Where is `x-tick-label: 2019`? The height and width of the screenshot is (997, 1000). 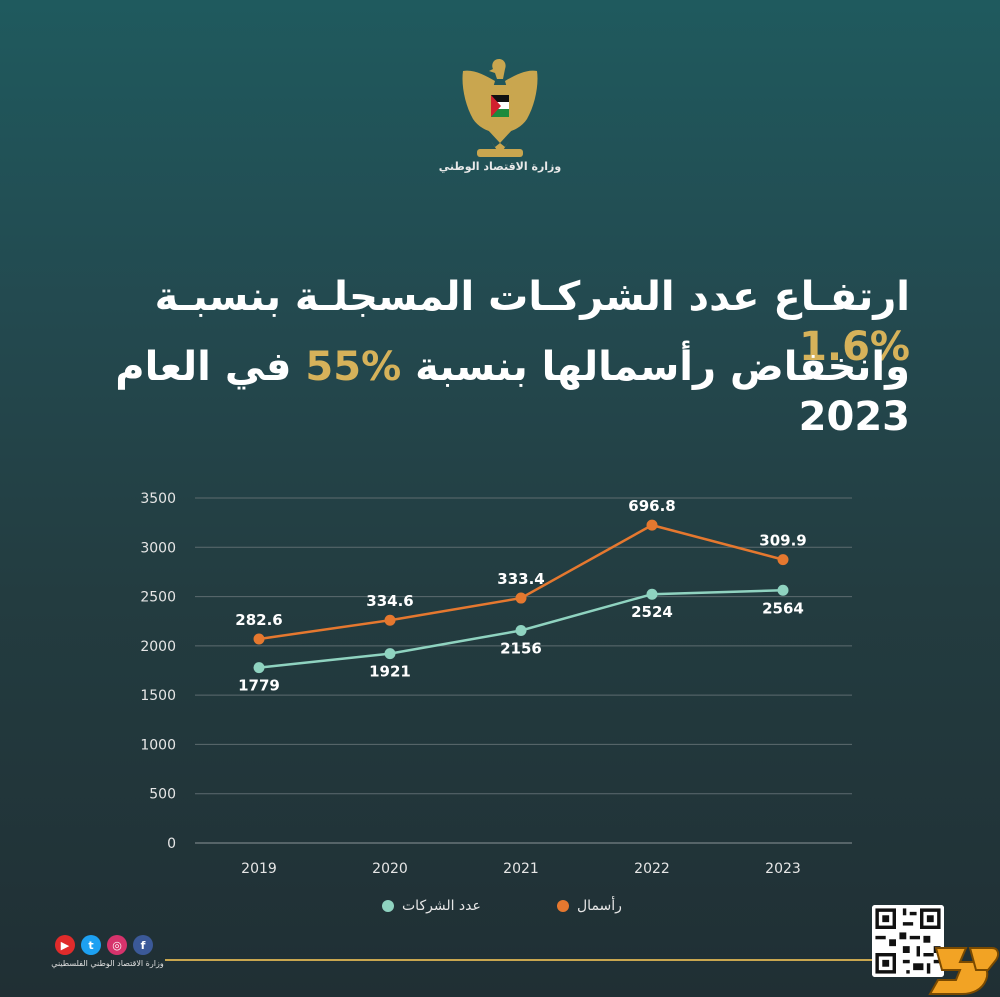 x-tick-label: 2019 is located at coordinates (259, 869).